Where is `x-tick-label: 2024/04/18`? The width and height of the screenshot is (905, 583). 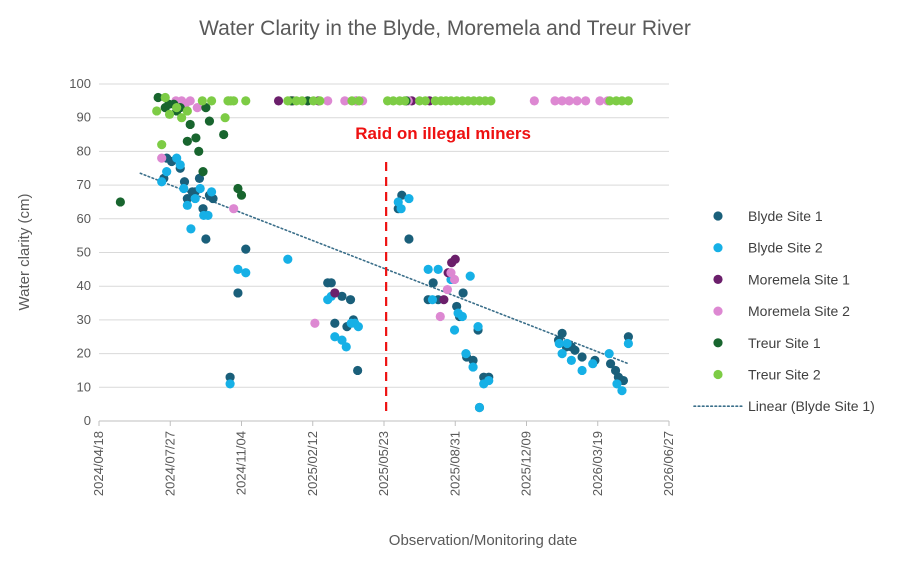 x-tick-label: 2024/04/18 is located at coordinates (98, 463).